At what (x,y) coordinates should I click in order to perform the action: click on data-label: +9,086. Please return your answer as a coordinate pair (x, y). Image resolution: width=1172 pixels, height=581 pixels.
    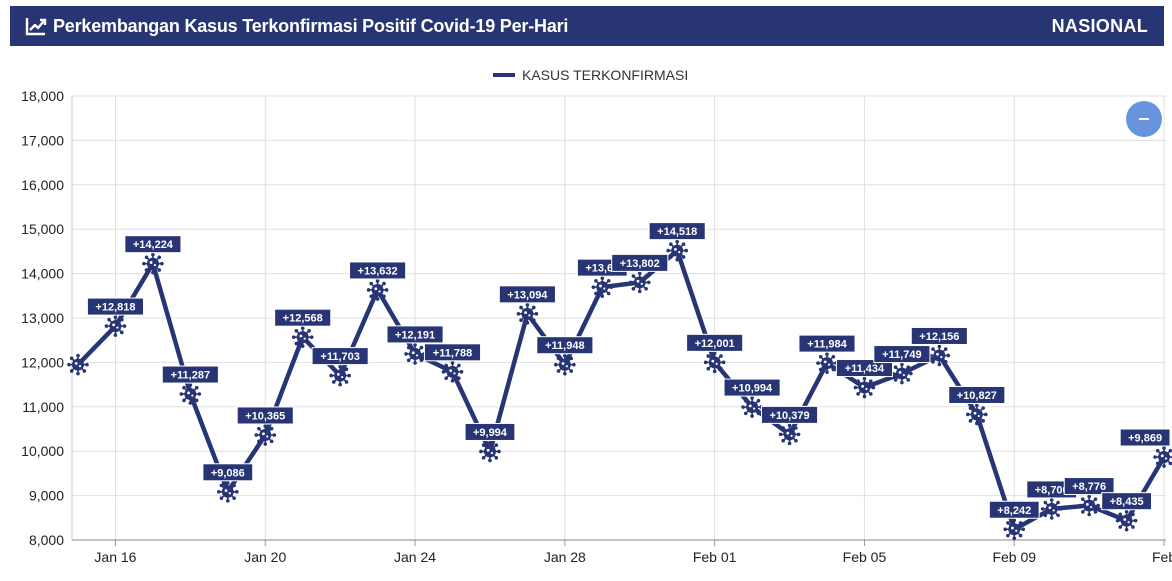
    Looking at the image, I should click on (228, 473).